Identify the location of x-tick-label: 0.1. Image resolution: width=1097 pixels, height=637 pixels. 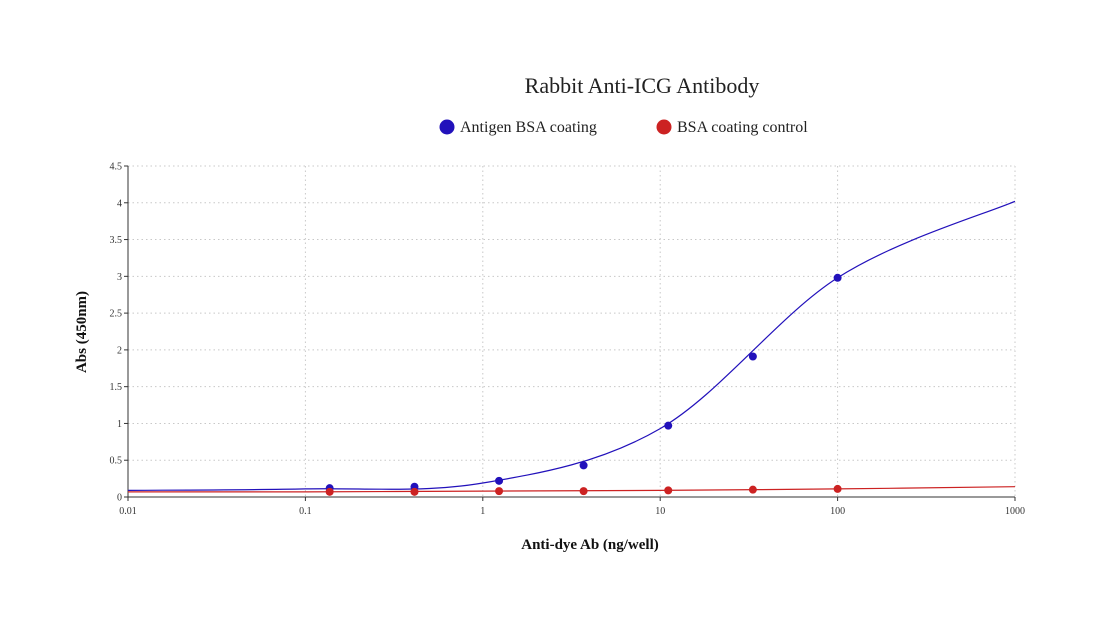
(305, 511).